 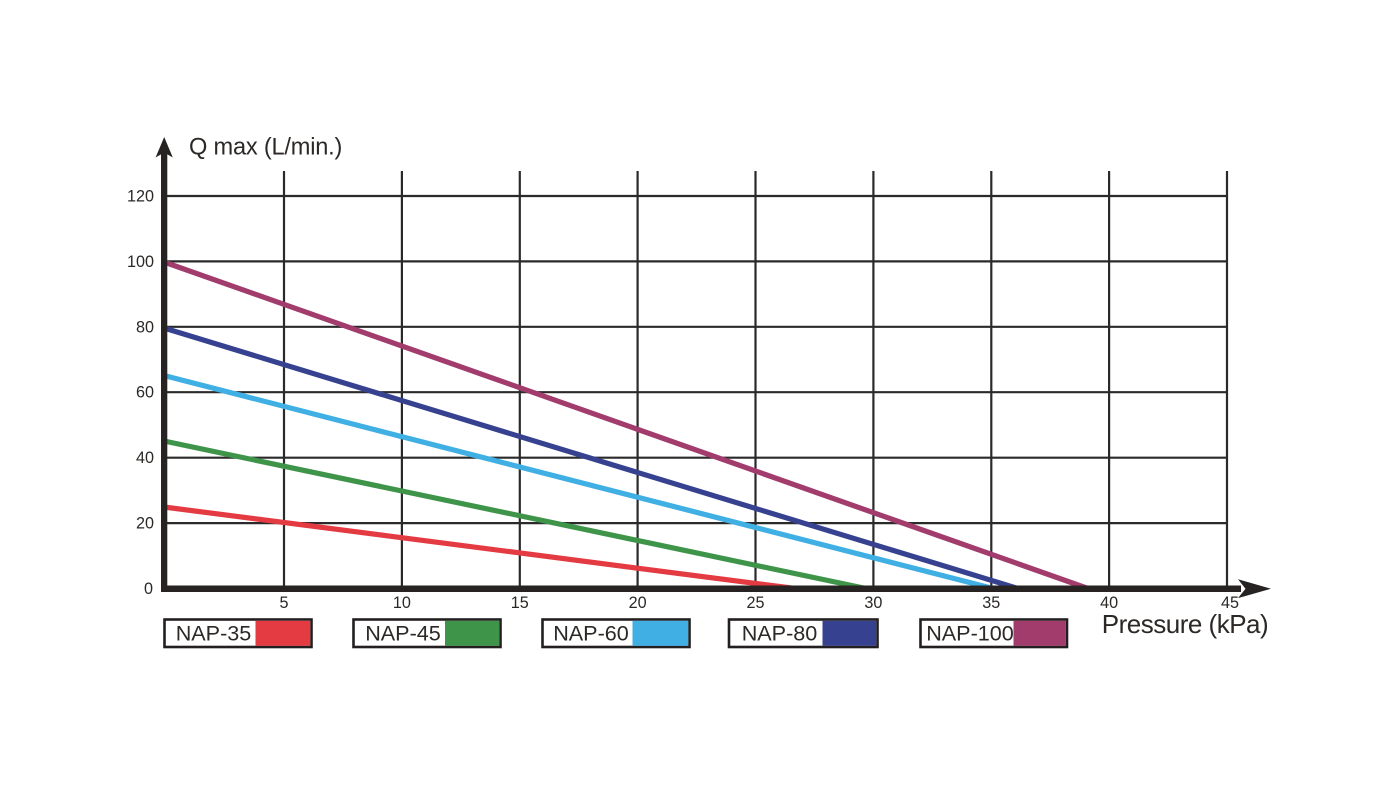 What do you see at coordinates (148, 589) in the screenshot?
I see `svg-text: 0` at bounding box center [148, 589].